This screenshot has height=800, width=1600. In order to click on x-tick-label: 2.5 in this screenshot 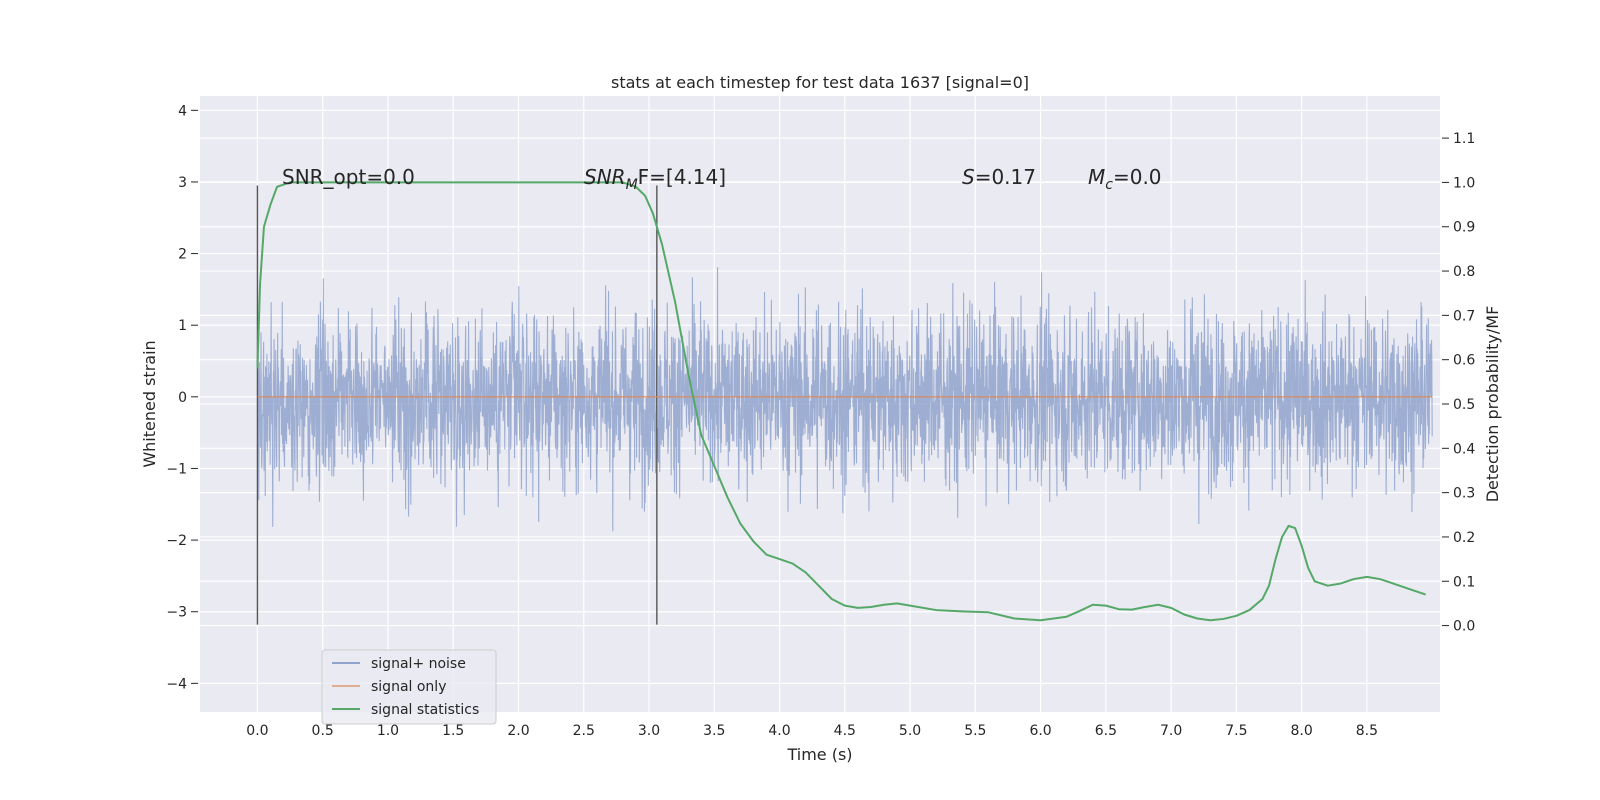, I will do `click(584, 731)`.